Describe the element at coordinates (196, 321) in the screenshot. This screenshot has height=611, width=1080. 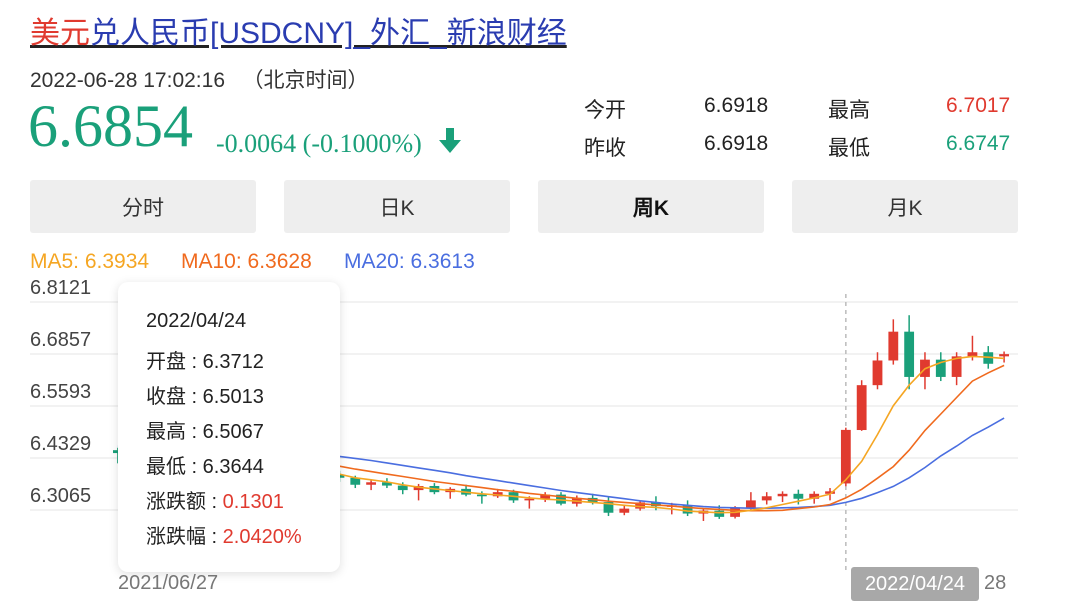
I see `tooltip-date: 2022/04/24` at that location.